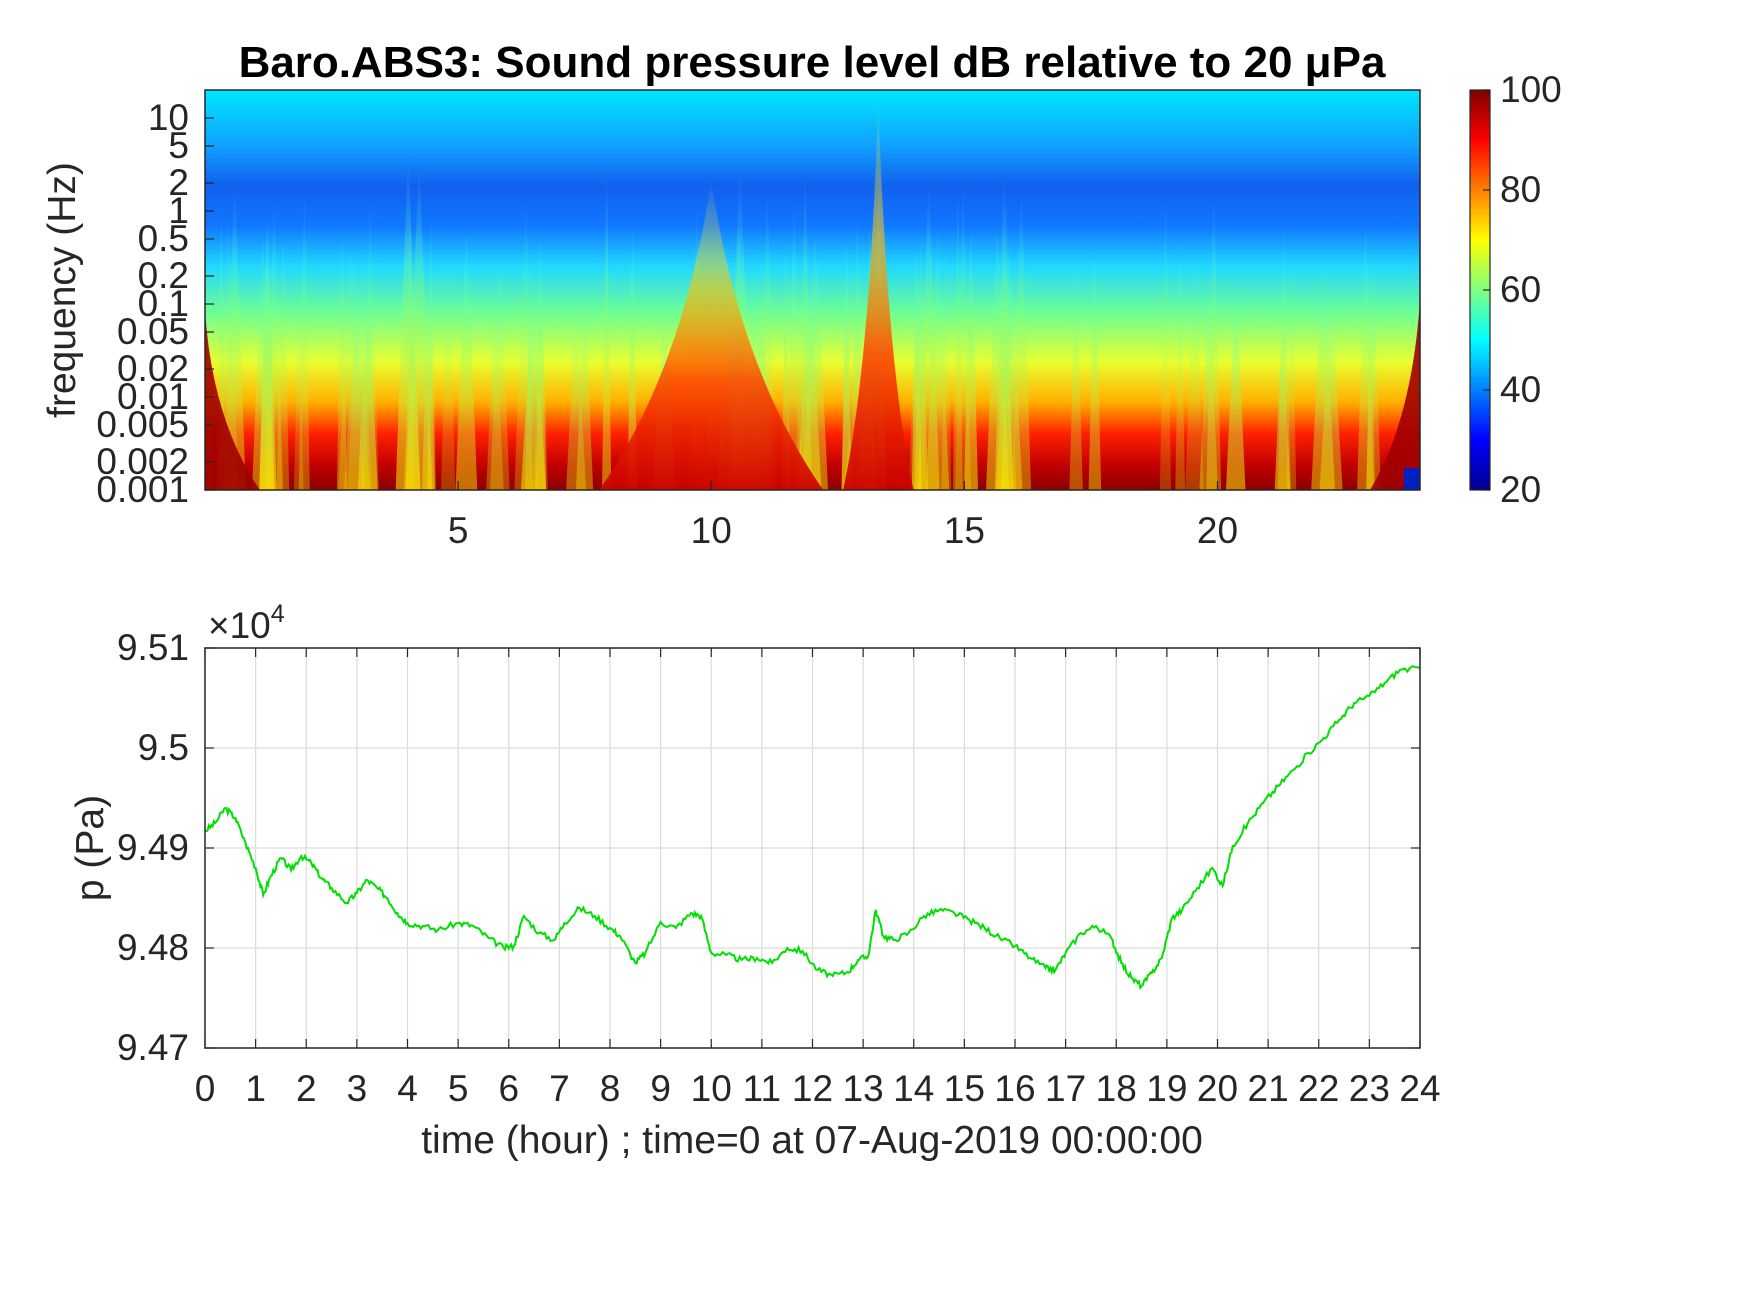 This screenshot has height=1313, width=1750. What do you see at coordinates (163, 275) in the screenshot?
I see `spectrogram-y-tick-label: 0.2` at bounding box center [163, 275].